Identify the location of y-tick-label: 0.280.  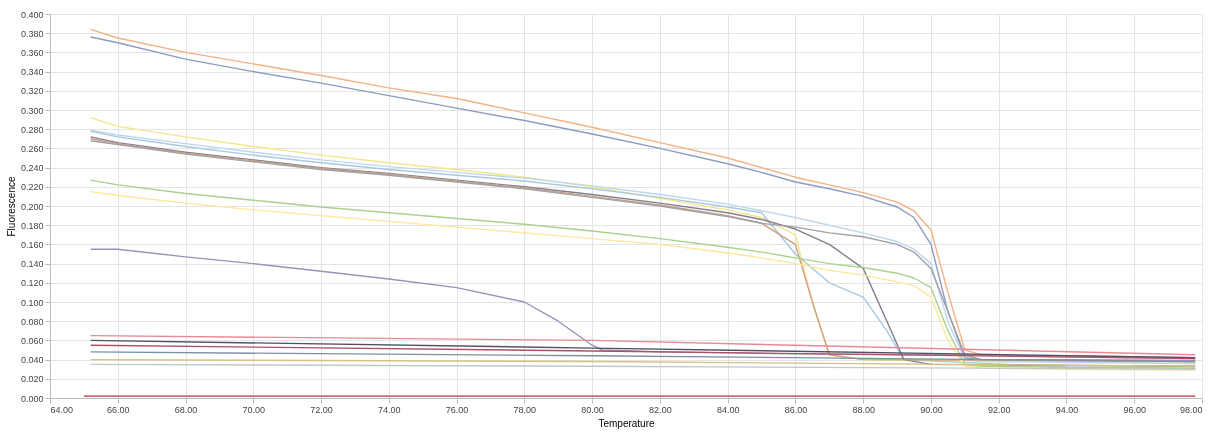
(32, 129).